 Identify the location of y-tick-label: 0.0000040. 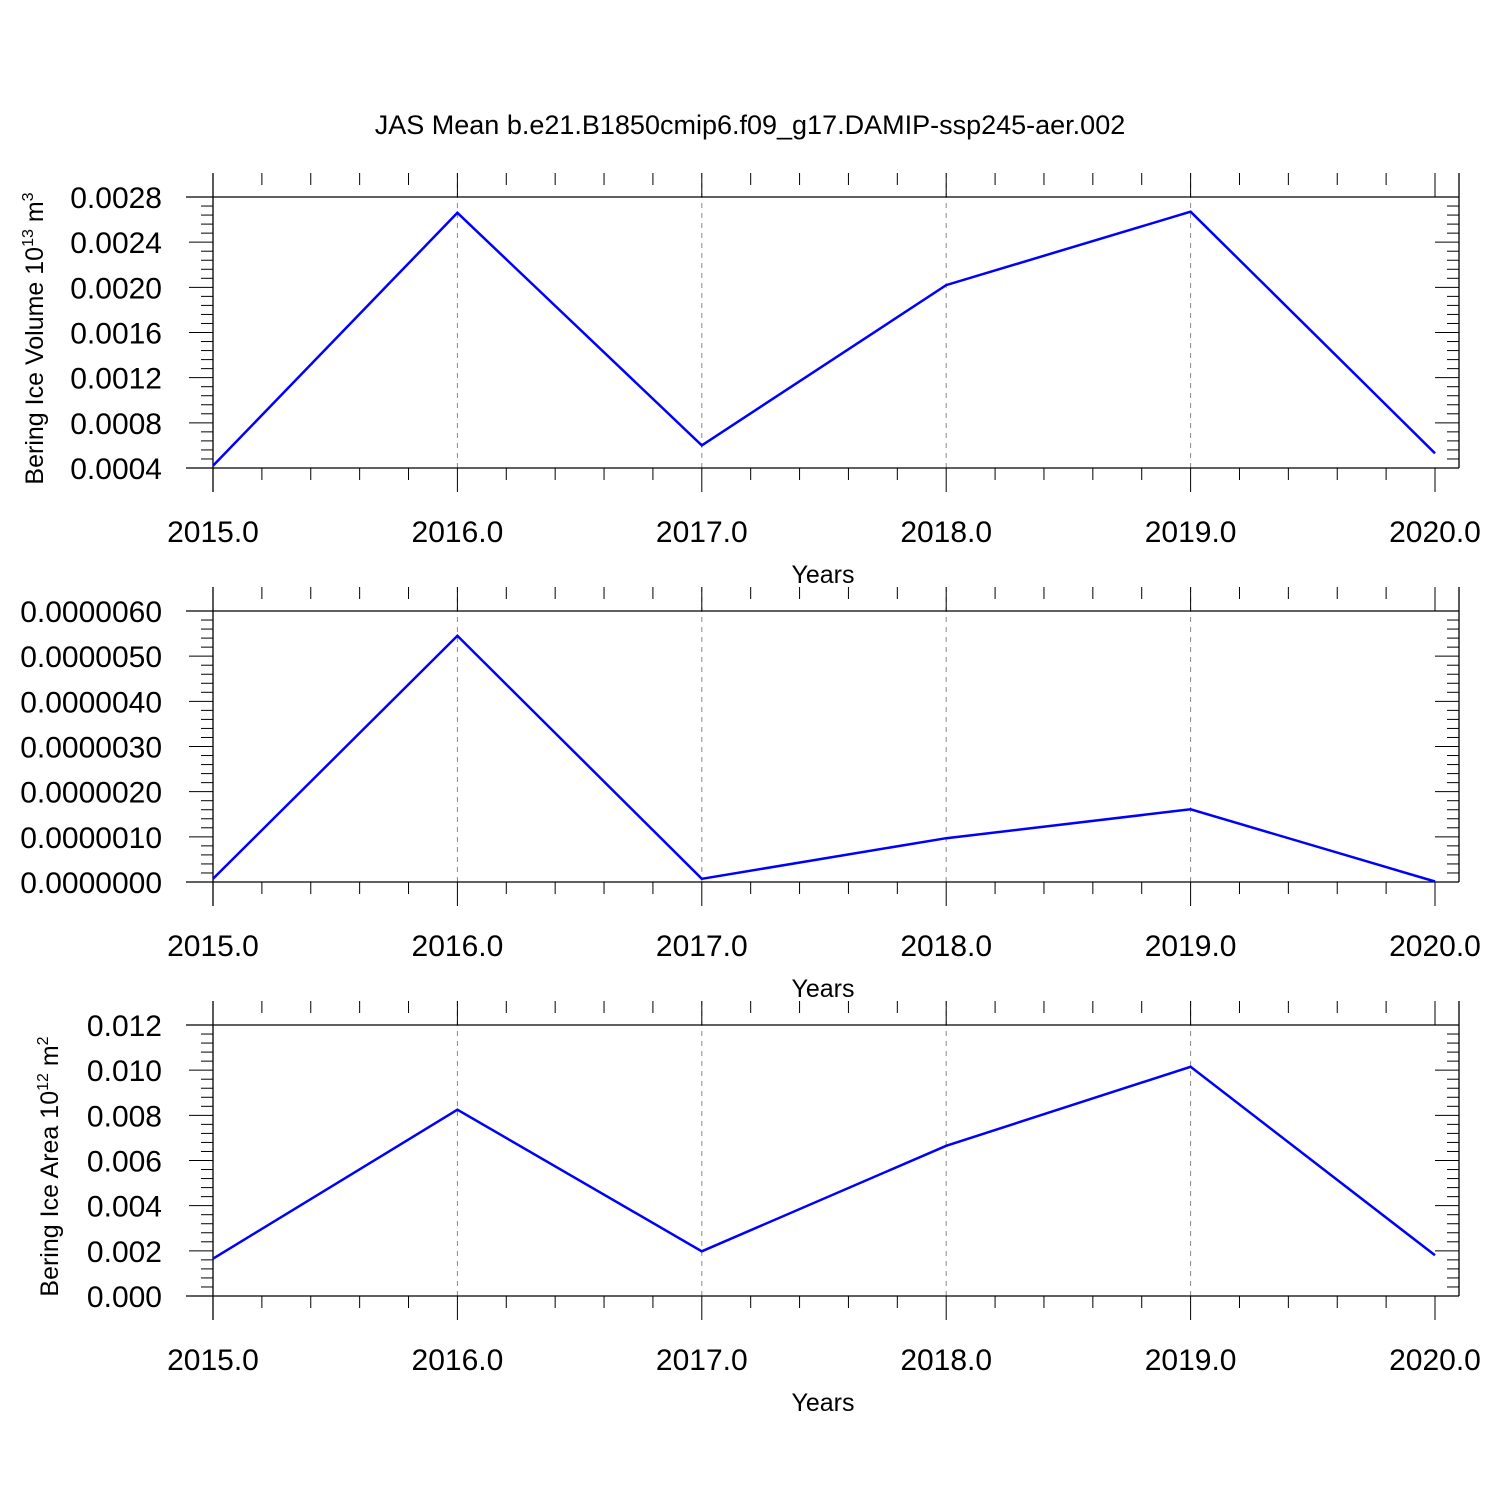
(91, 702).